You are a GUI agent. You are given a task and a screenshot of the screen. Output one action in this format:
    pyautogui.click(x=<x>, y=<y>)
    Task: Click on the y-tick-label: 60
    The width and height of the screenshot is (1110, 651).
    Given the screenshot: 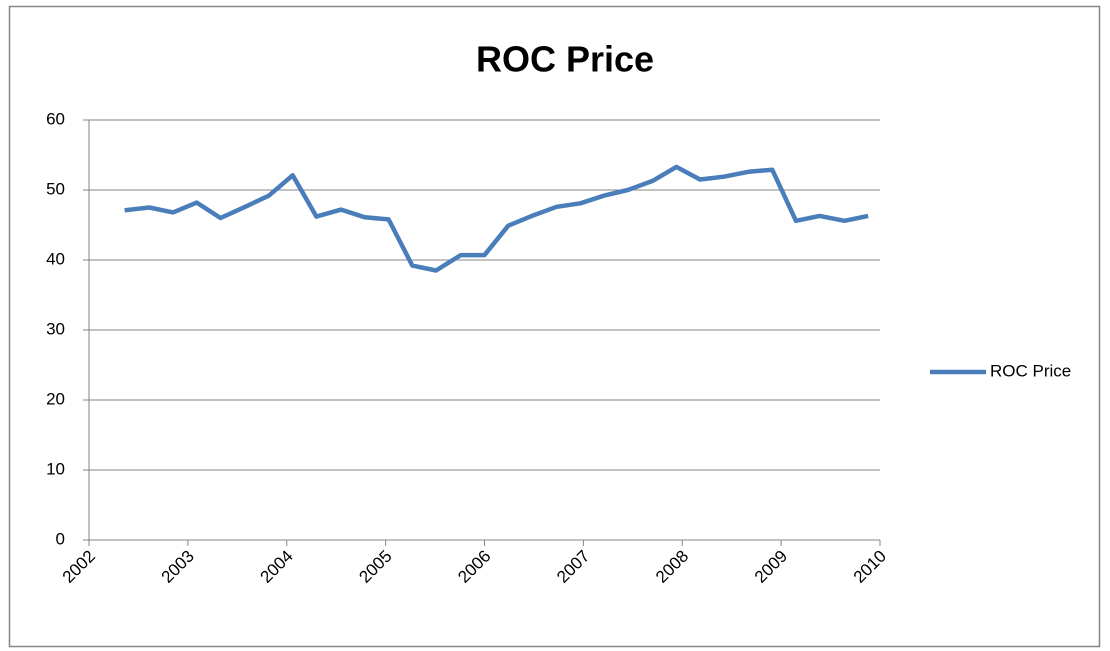 What is the action you would take?
    pyautogui.click(x=55, y=118)
    